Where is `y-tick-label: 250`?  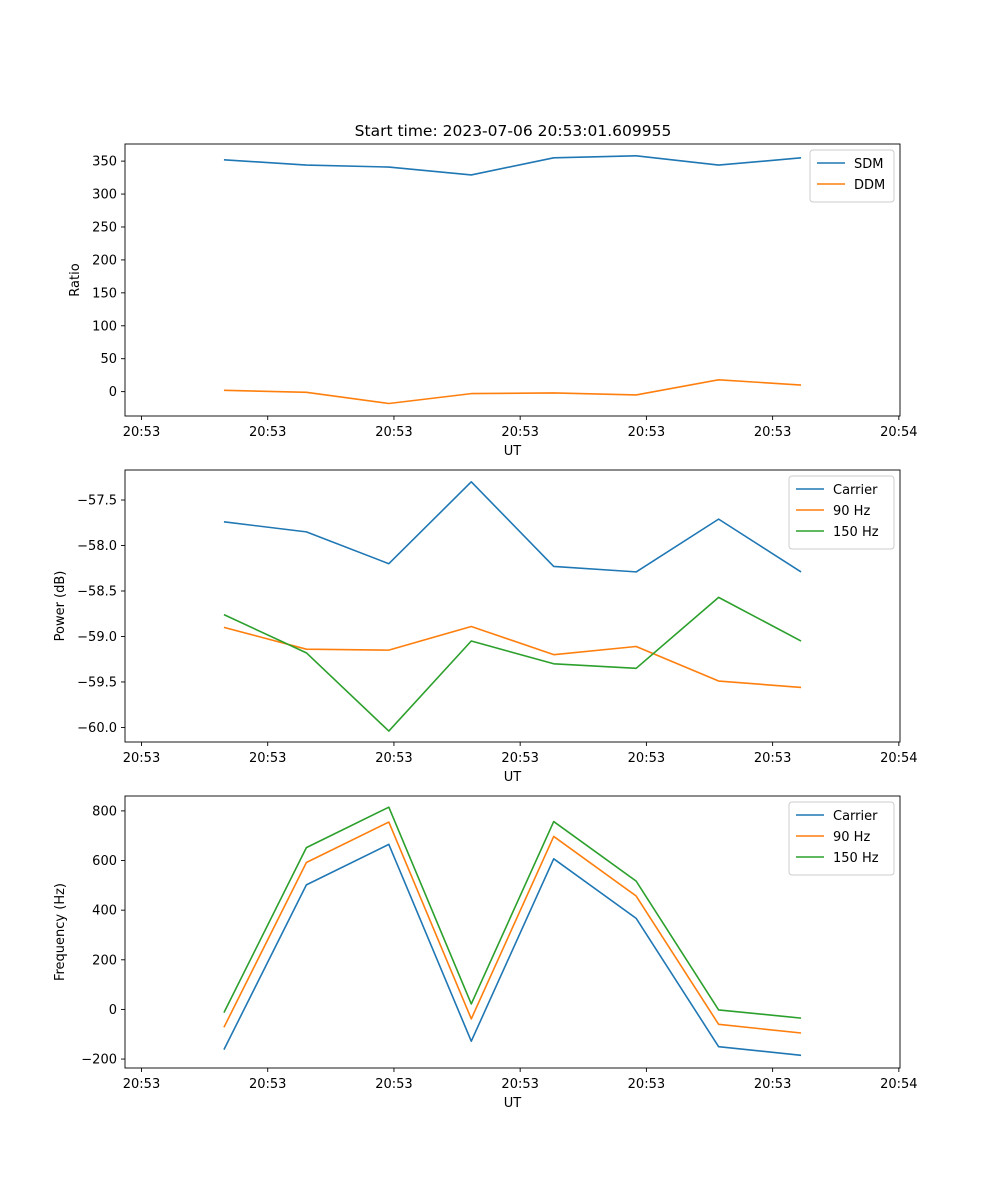 y-tick-label: 250 is located at coordinates (104, 227).